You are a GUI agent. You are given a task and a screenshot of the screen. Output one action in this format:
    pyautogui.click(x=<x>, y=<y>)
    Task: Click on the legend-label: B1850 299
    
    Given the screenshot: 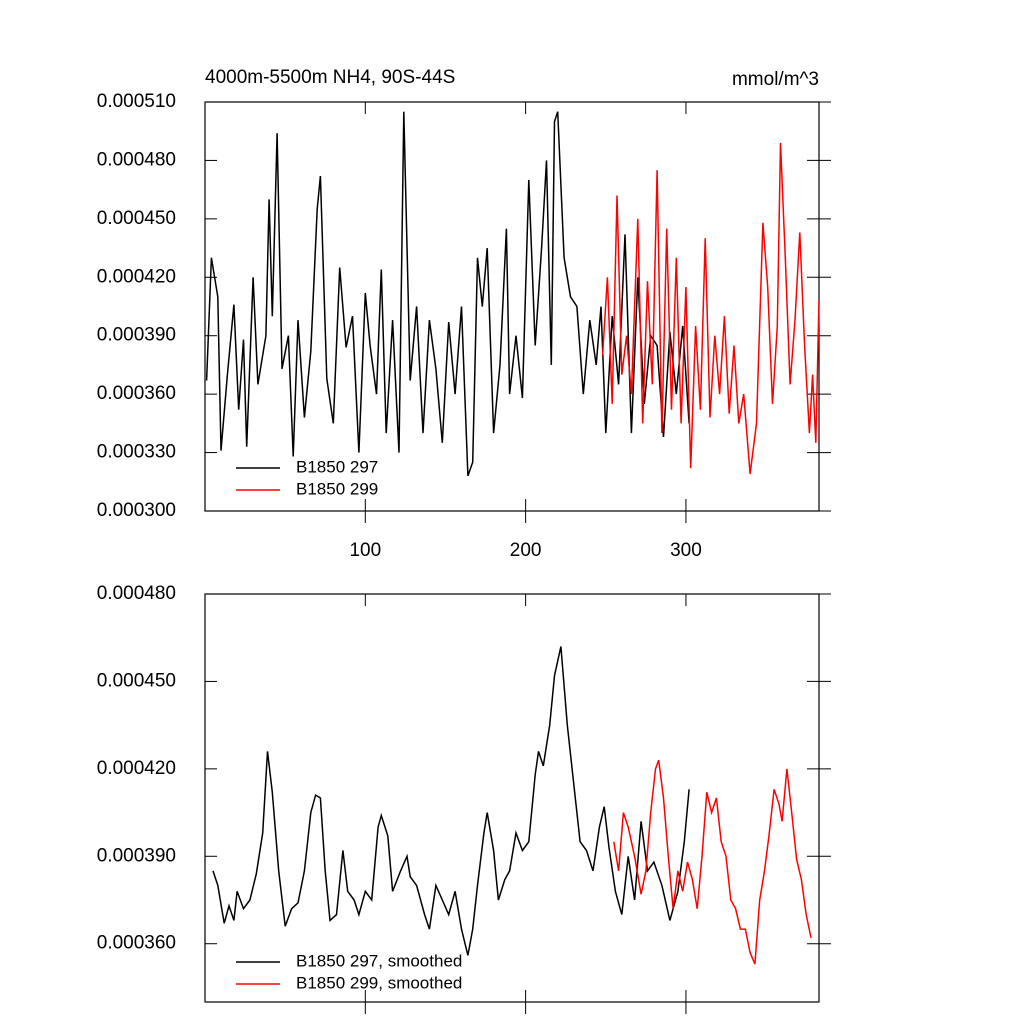 What is the action you would take?
    pyautogui.click(x=337, y=488)
    